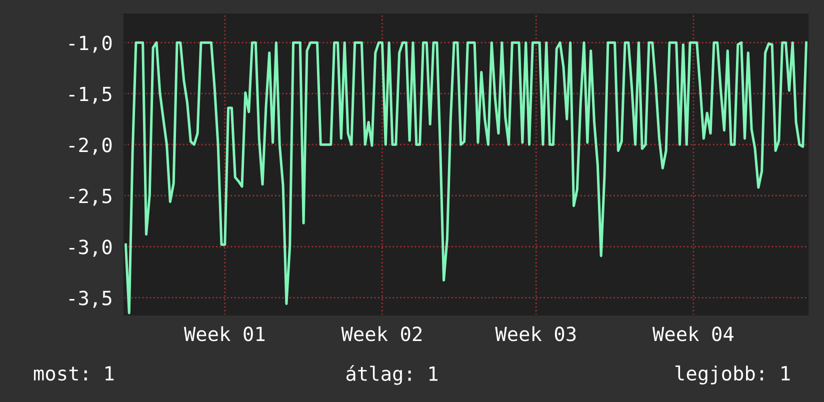 This screenshot has width=824, height=402. I want to click on y-tick-label: -2,5, so click(90, 197).